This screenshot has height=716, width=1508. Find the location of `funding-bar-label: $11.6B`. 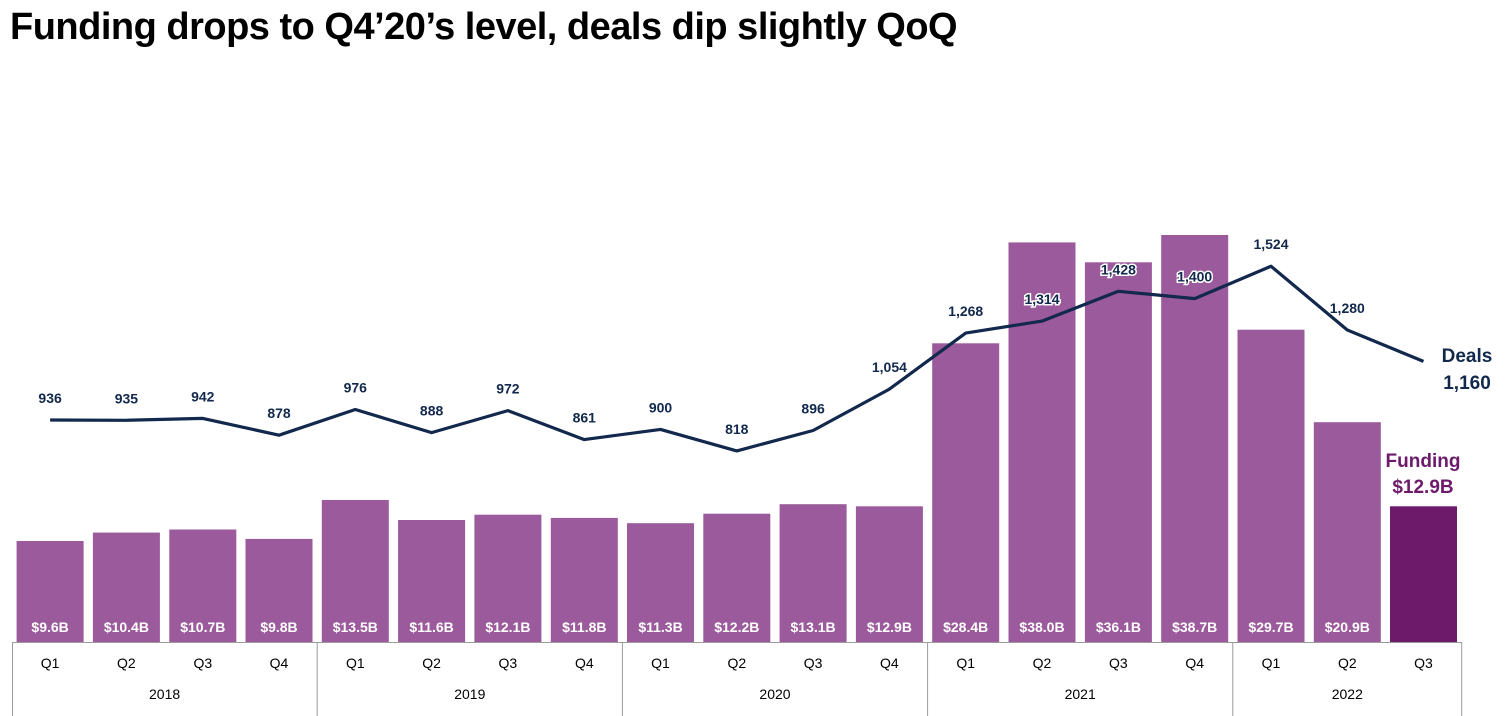

funding-bar-label: $11.6B is located at coordinates (431, 627).